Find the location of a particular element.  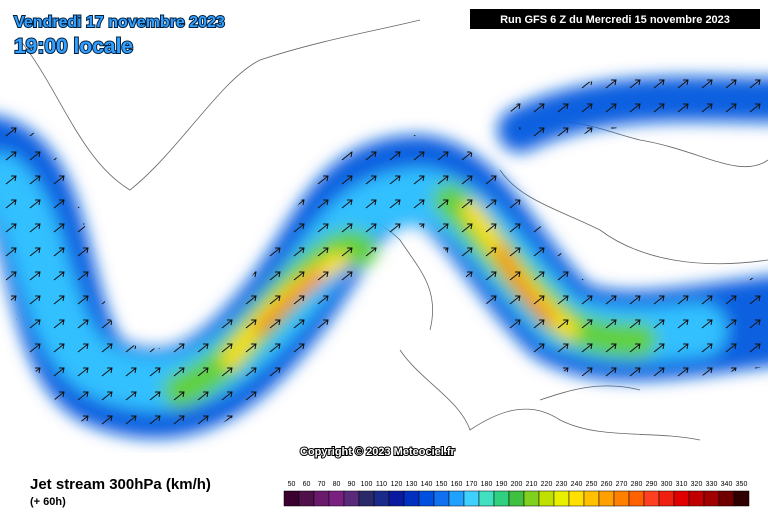

lead-time: (+ 60h) is located at coordinates (48, 502).